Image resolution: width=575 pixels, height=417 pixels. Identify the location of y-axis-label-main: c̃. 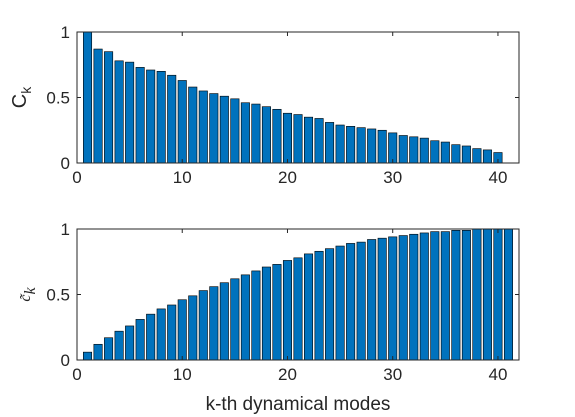
(25, 297).